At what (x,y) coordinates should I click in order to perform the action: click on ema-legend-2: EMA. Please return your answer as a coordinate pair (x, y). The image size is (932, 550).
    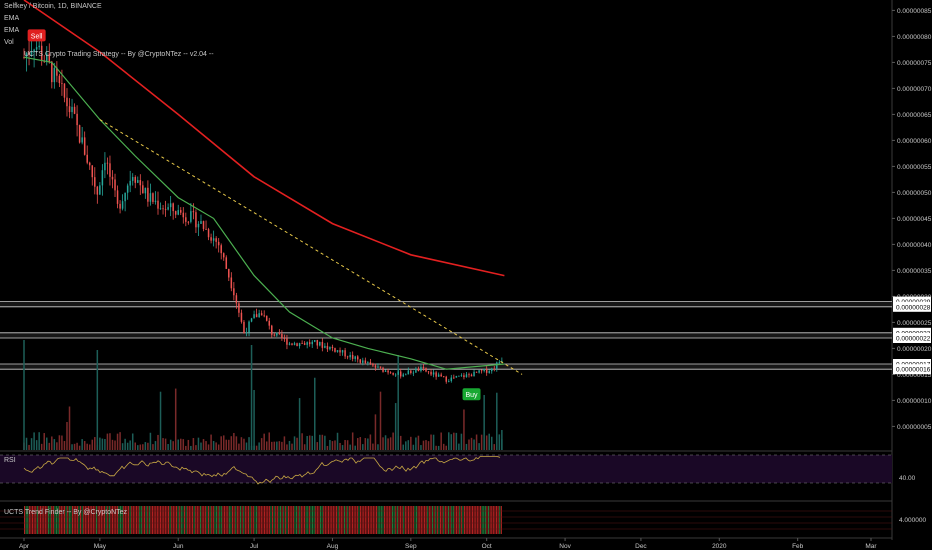
    Looking at the image, I should click on (12, 30).